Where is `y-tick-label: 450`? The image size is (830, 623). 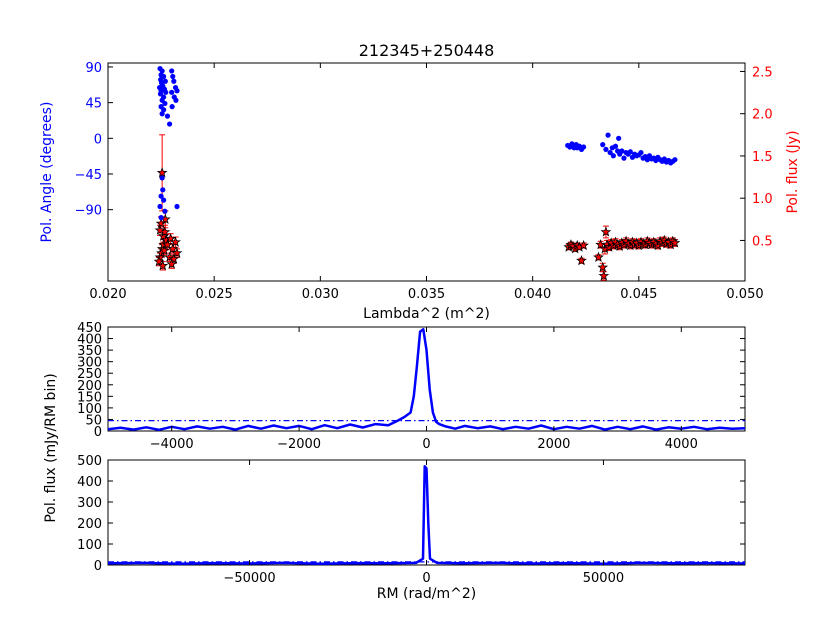 y-tick-label: 450 is located at coordinates (89, 328).